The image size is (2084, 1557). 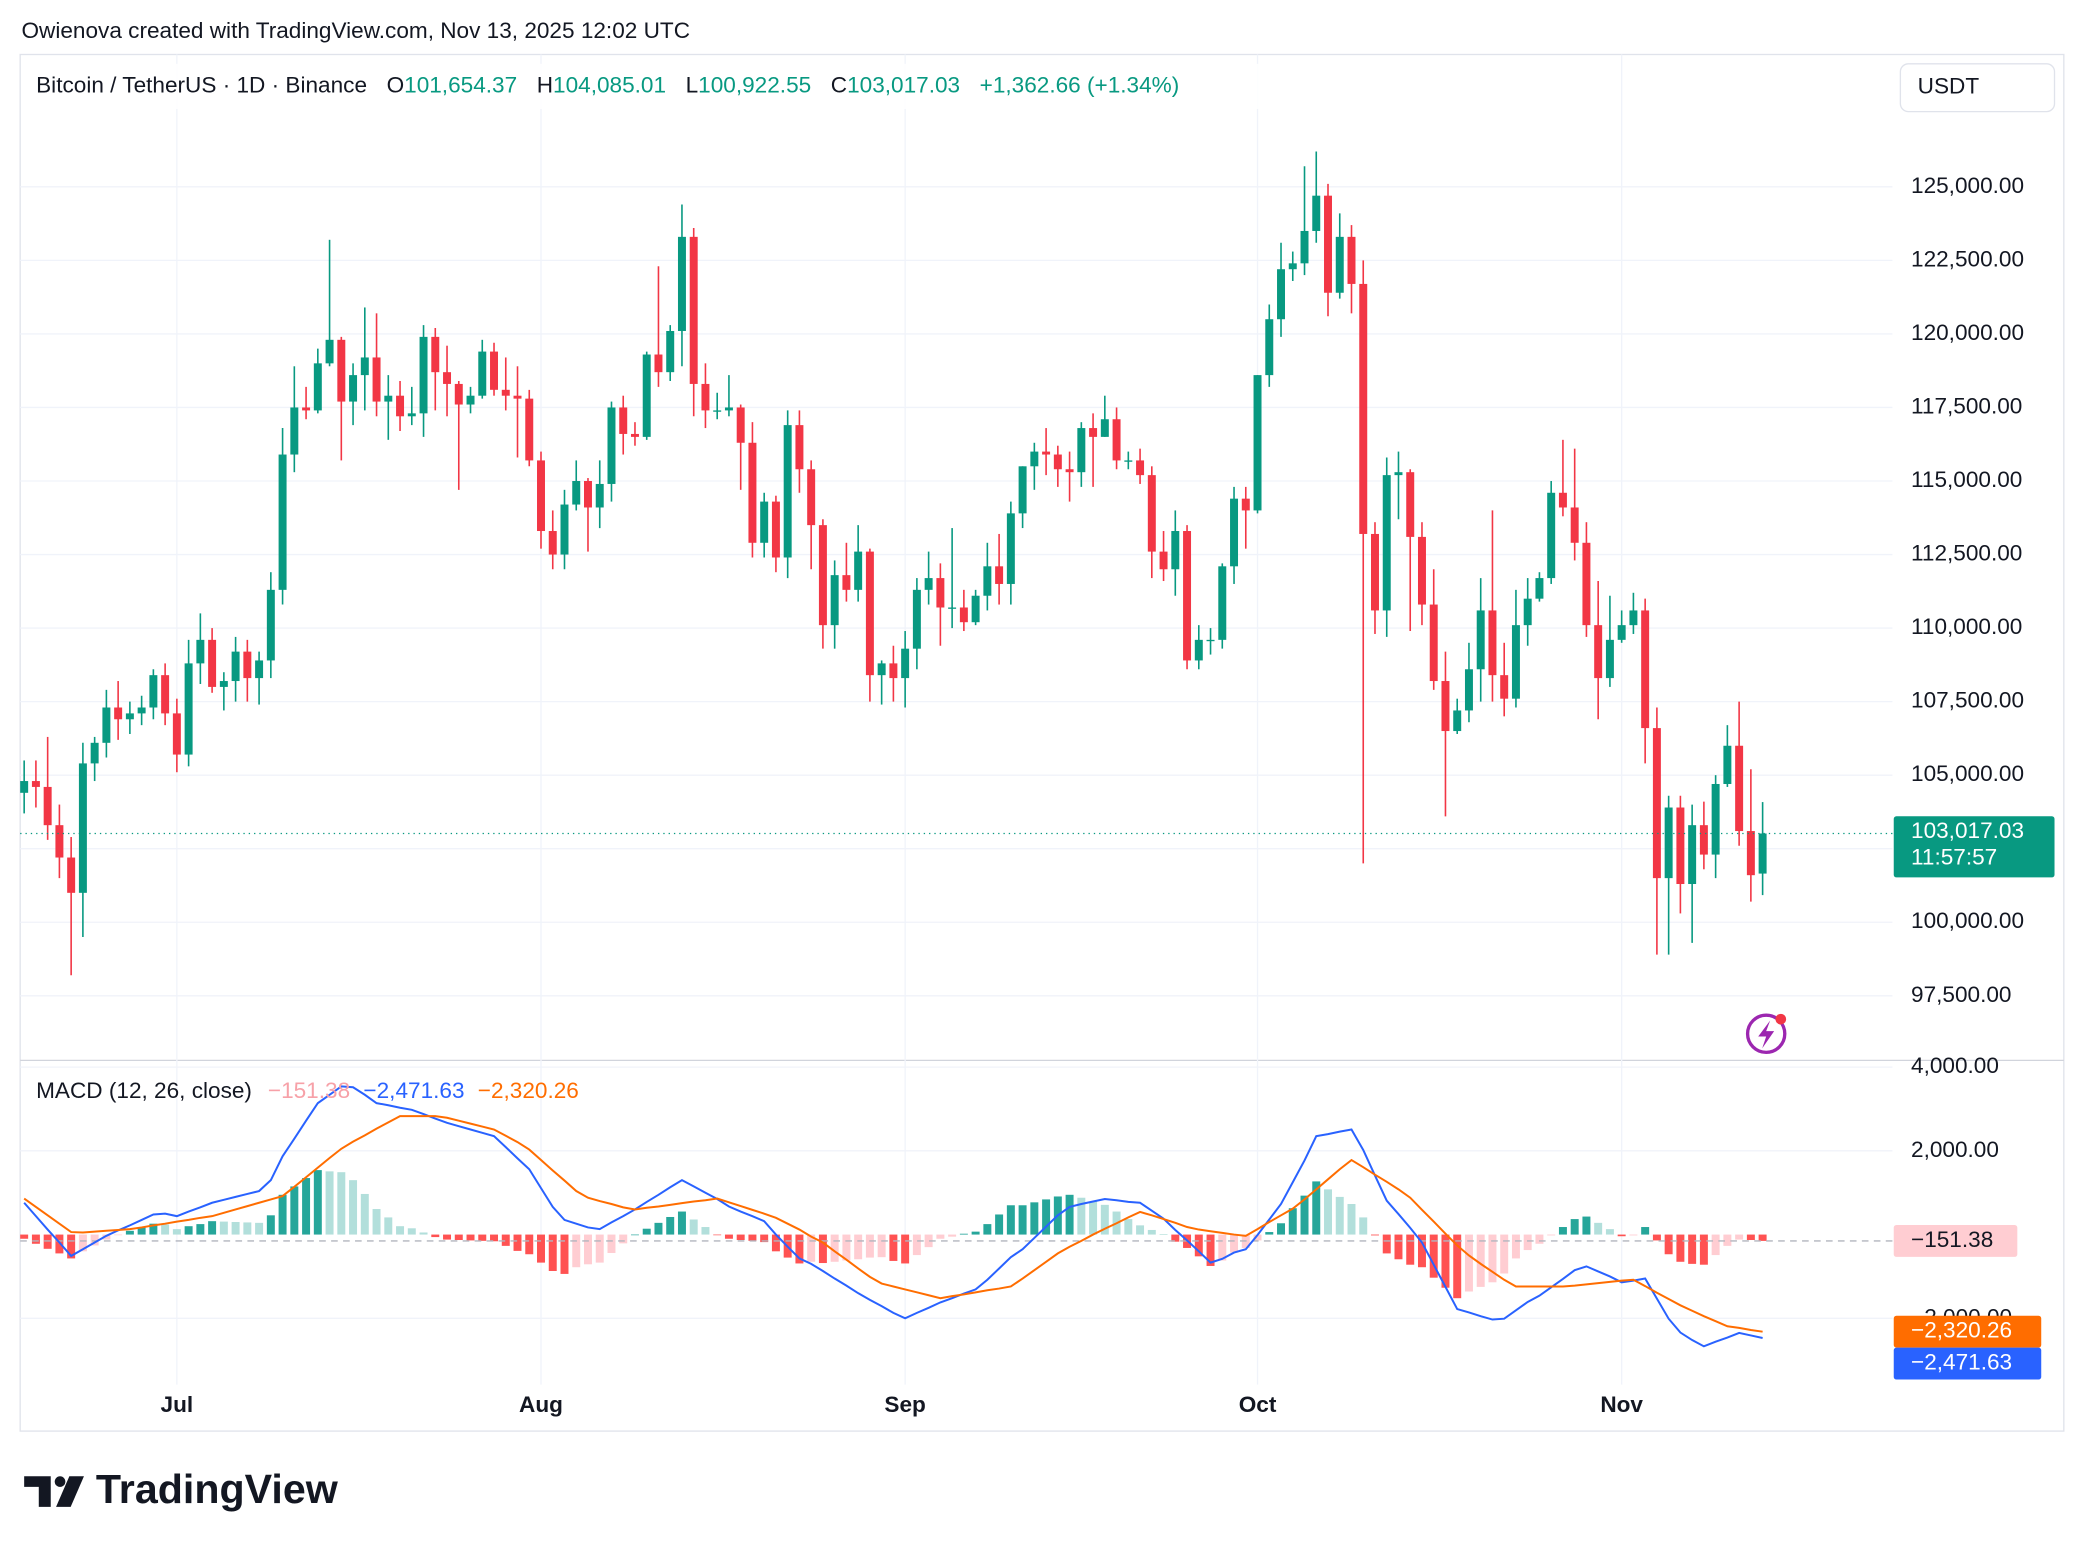 I want to click on y-tick-label: 100,000.00, so click(x=1967, y=920).